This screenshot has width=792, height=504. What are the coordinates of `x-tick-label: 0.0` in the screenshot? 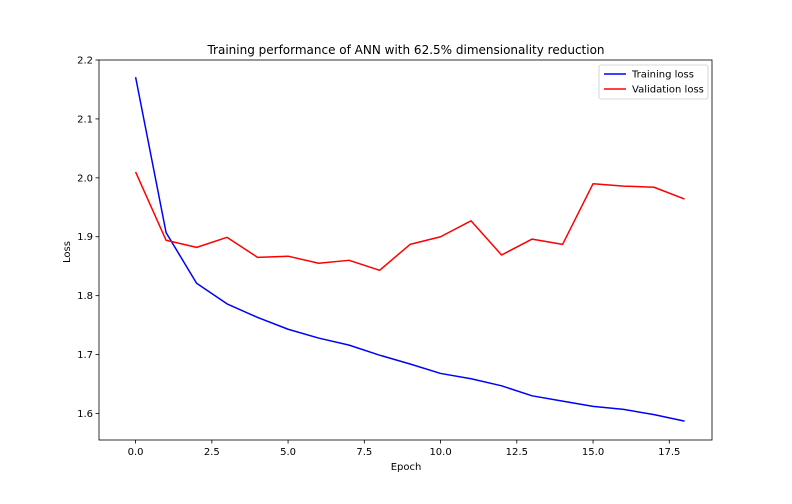 It's located at (136, 452).